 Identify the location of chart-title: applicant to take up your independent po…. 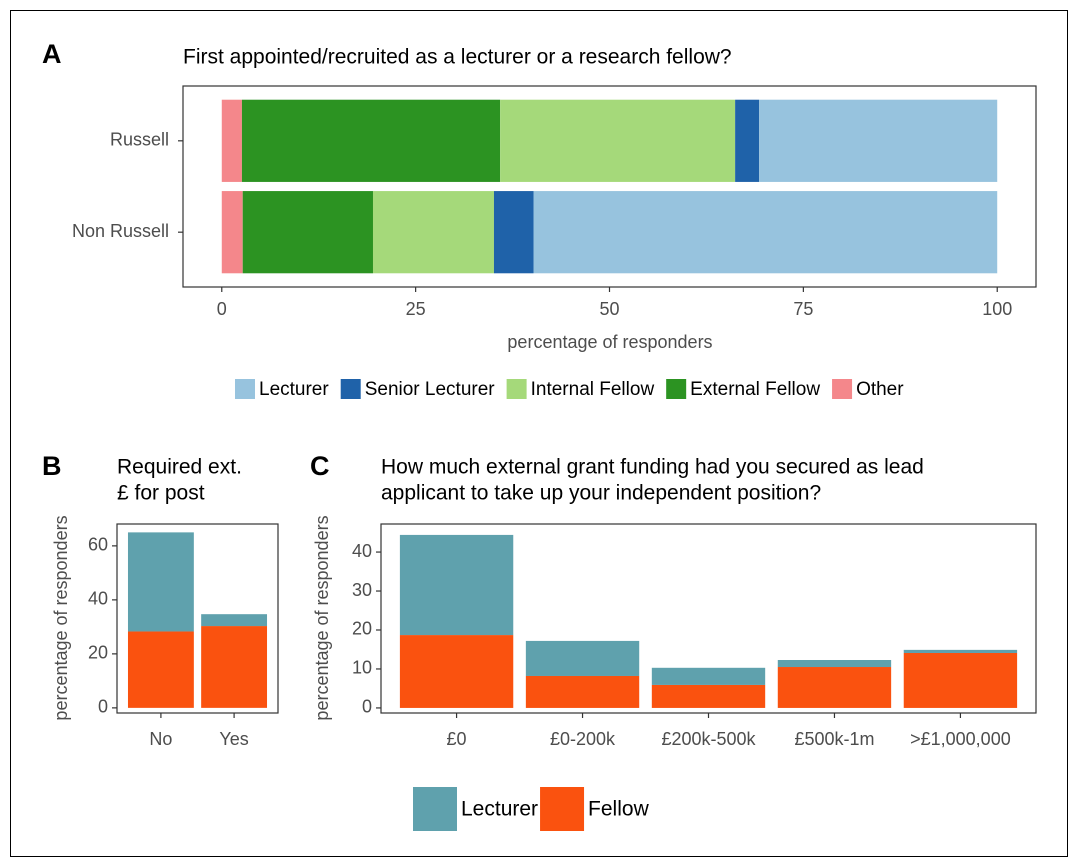
(601, 493).